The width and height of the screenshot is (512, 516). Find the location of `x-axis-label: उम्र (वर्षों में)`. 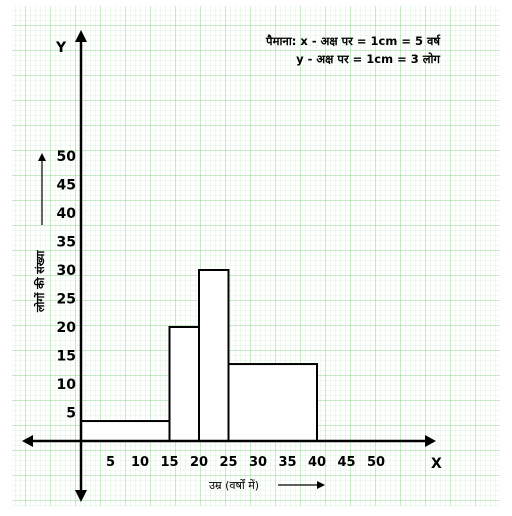

x-axis-label: उम्र (वर्षों में) is located at coordinates (234, 485).